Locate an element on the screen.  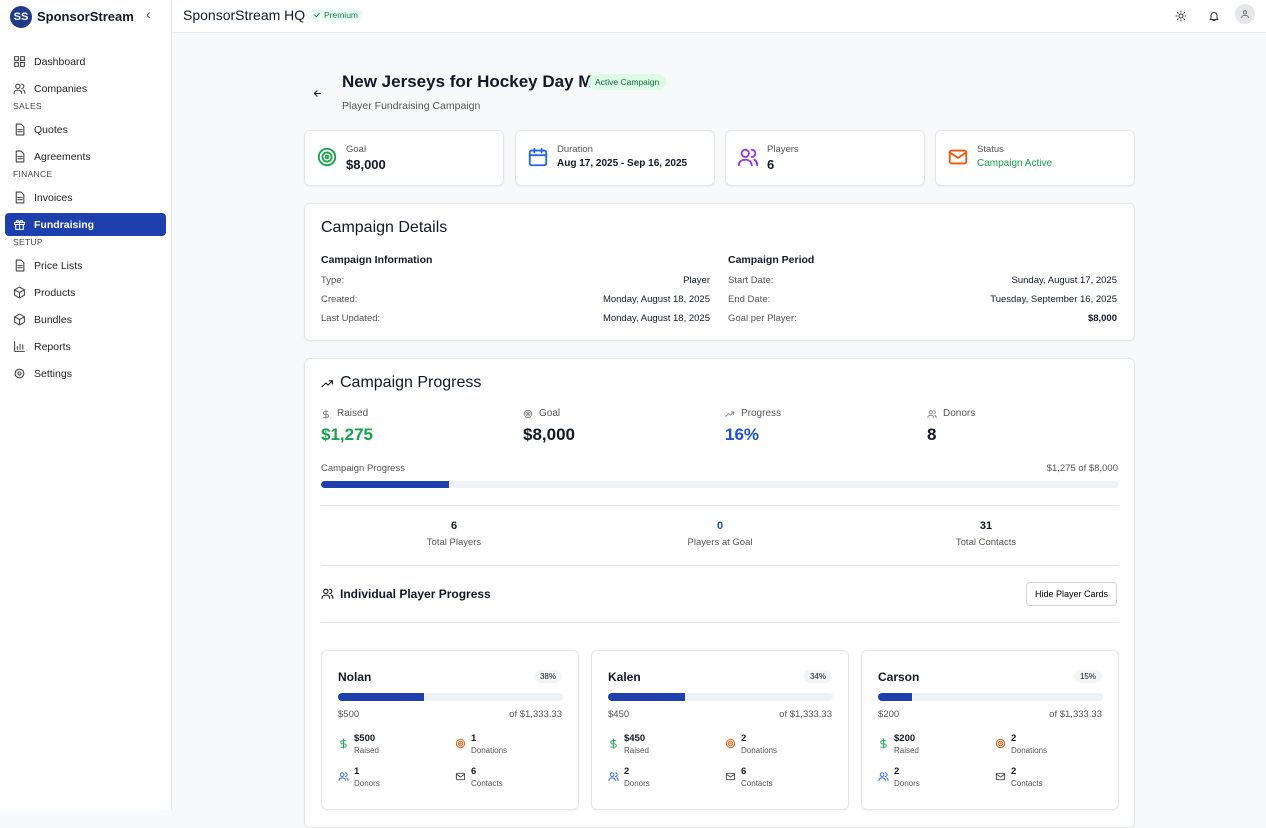
details-heading: Campaign Period is located at coordinates (771, 260).